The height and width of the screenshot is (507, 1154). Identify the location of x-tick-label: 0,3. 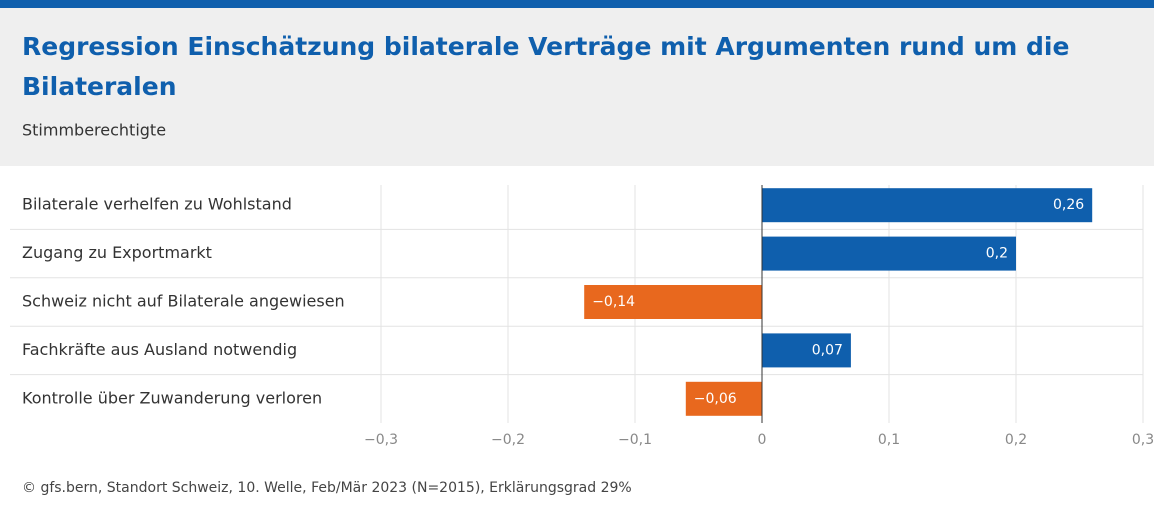
(1143, 440).